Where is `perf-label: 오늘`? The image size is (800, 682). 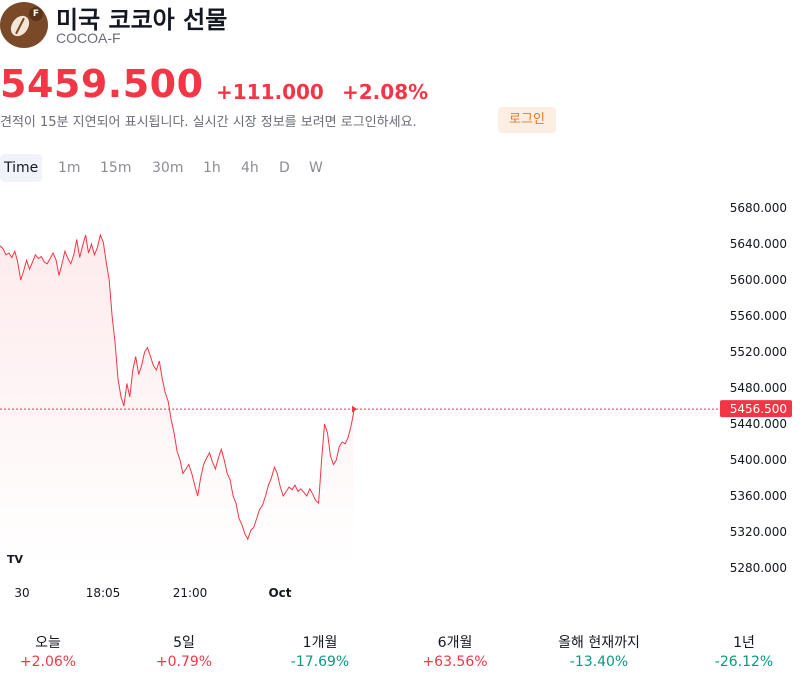
perf-label: 오늘 is located at coordinates (48, 643).